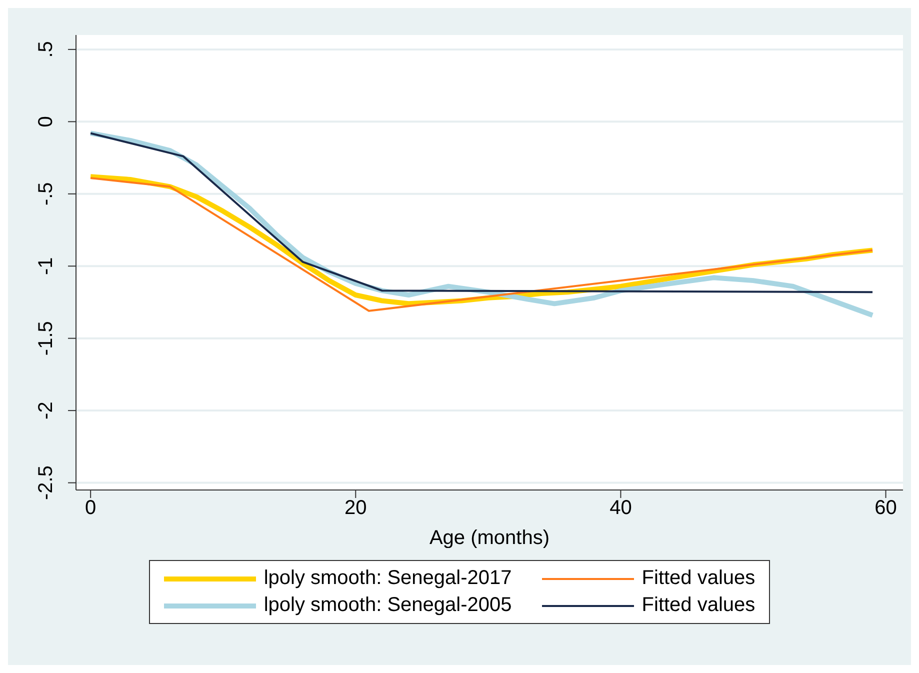 The image size is (919, 673). I want to click on x-tick-label: 60, so click(885, 508).